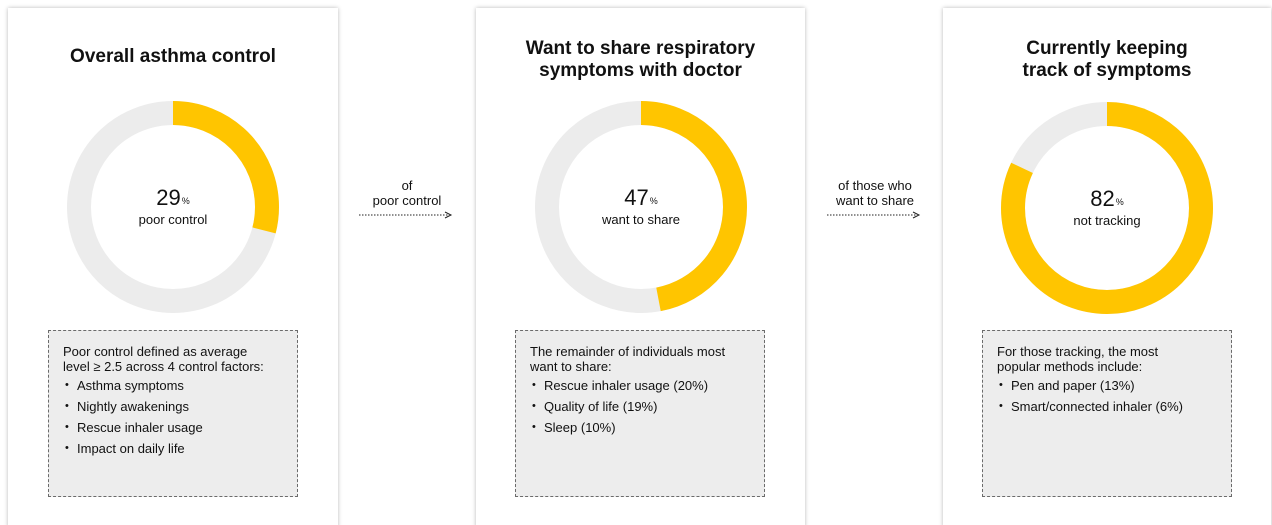  I want to click on list-item: Quality of life (19%), so click(640, 406).